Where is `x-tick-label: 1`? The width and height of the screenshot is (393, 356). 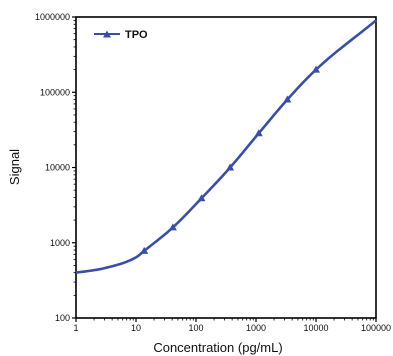 x-tick-label: 1 is located at coordinates (75, 328).